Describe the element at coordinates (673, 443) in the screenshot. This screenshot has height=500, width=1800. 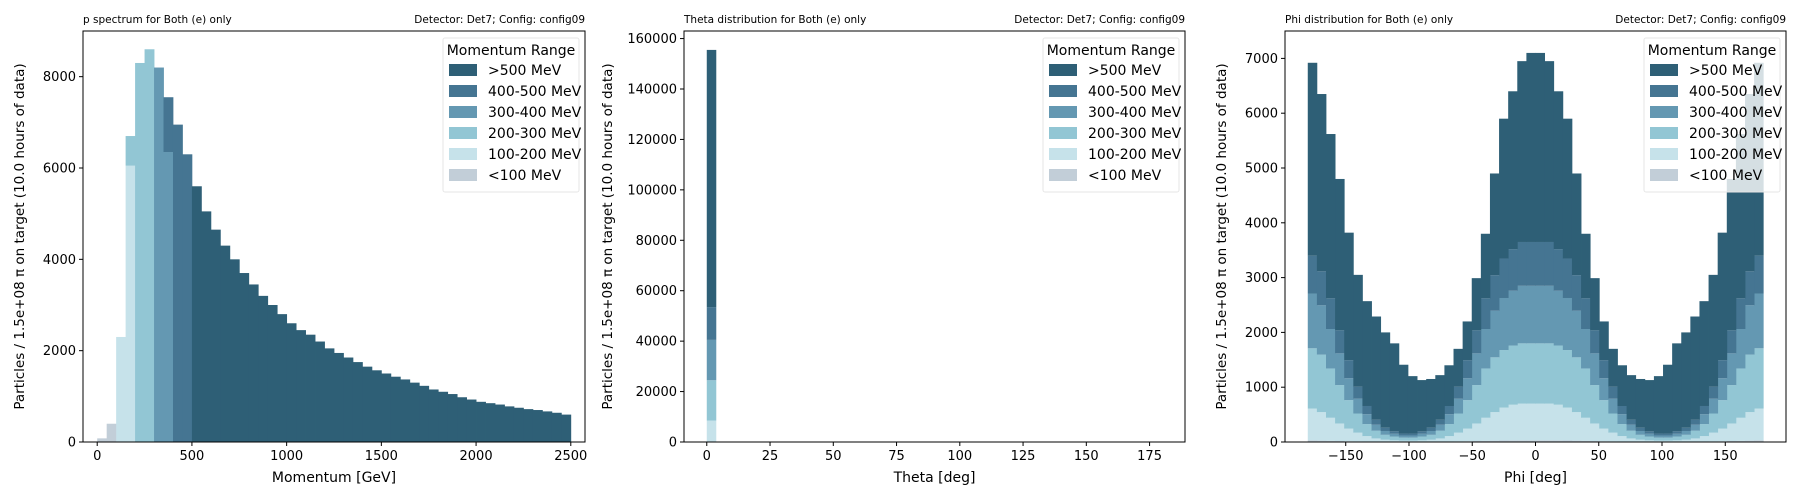
I see `y-tick-label: 0` at that location.